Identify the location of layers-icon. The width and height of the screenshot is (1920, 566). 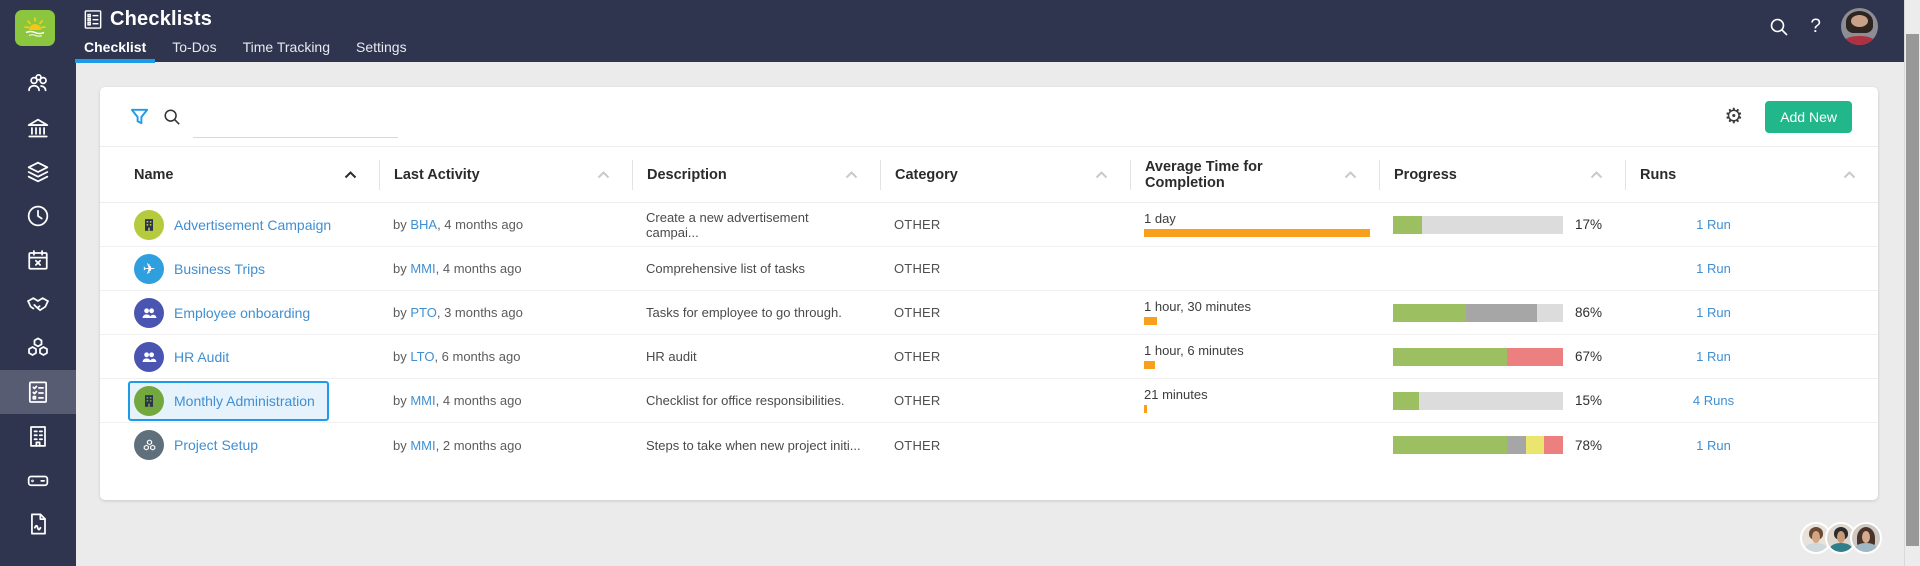
(38, 172).